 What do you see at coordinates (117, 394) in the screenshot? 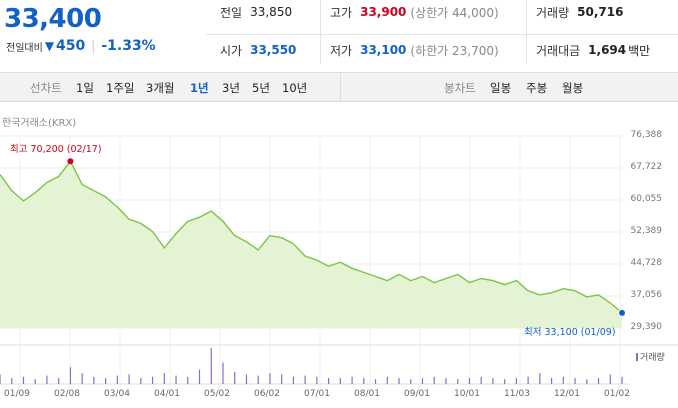
I see `x-tick-label: 03/04` at bounding box center [117, 394].